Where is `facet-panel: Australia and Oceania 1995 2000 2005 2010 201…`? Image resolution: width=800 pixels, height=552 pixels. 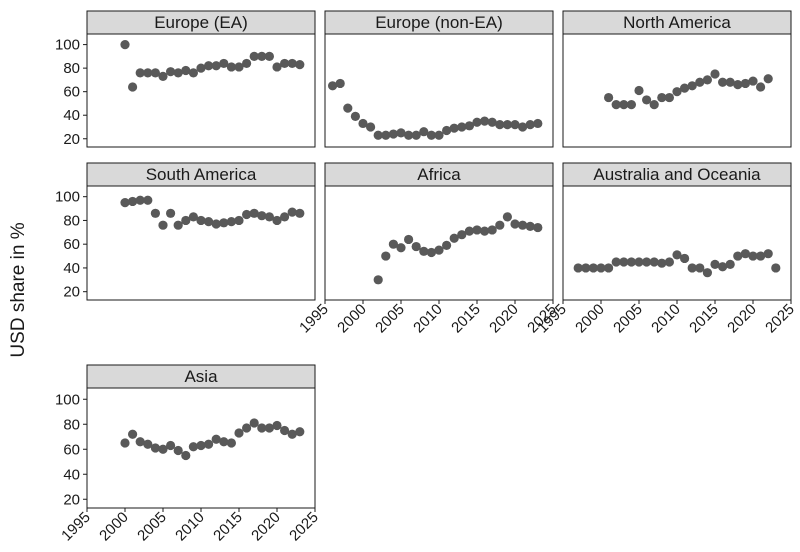
facet-panel: Australia and Oceania 1995 2000 2005 2010 201… is located at coordinates (666, 249).